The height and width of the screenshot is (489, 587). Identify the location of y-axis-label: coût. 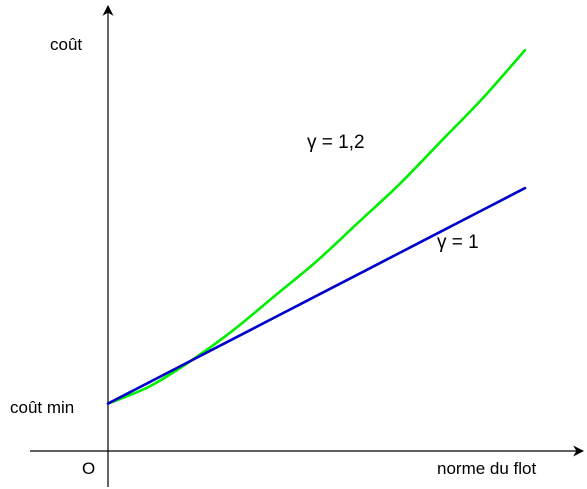
(66, 44).